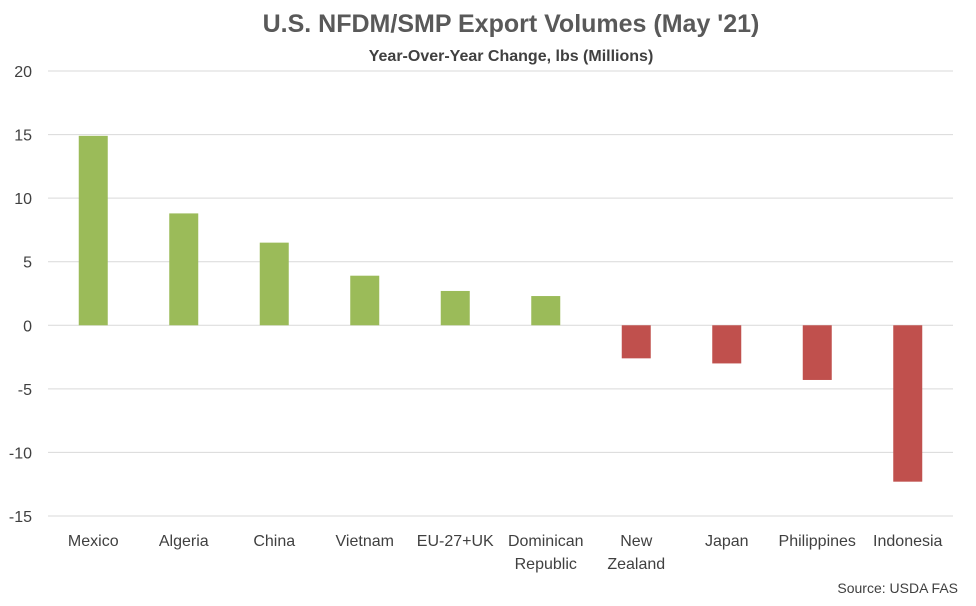 The width and height of the screenshot is (976, 606). Describe the element at coordinates (817, 352) in the screenshot. I see `bar-philippines` at that location.